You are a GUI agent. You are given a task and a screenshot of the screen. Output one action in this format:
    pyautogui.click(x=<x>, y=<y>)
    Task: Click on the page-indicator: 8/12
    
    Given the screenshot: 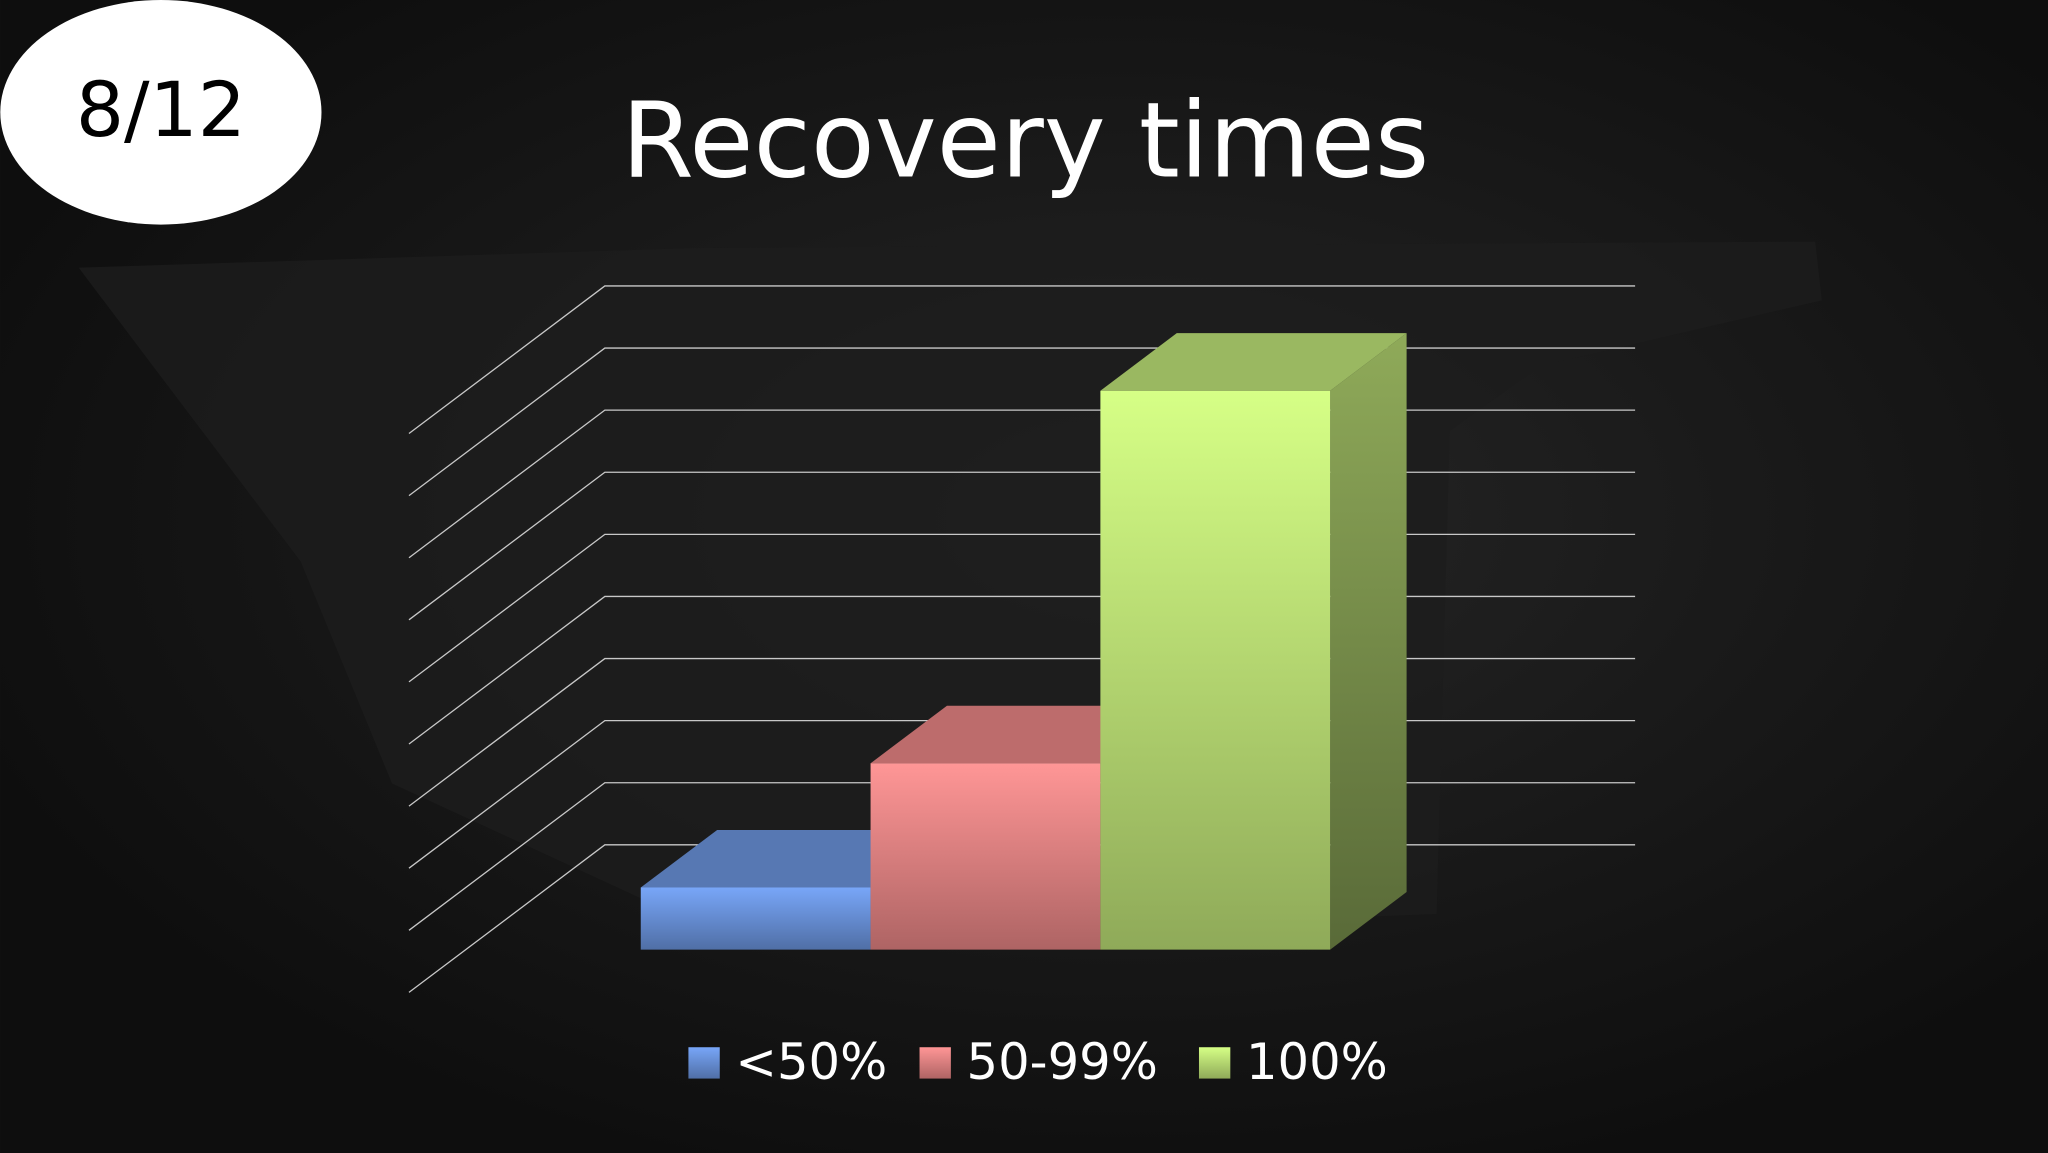 What is the action you would take?
    pyautogui.click(x=161, y=110)
    